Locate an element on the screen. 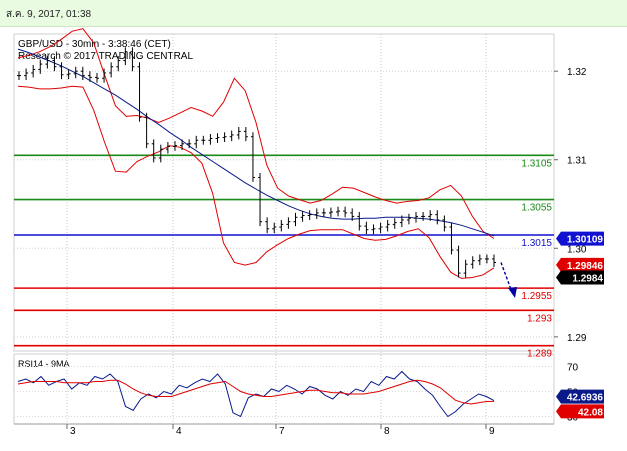 This screenshot has width=627, height=451. timestamp-bar: ส.ค. 9, 2017, 01:38 is located at coordinates (313, 13).